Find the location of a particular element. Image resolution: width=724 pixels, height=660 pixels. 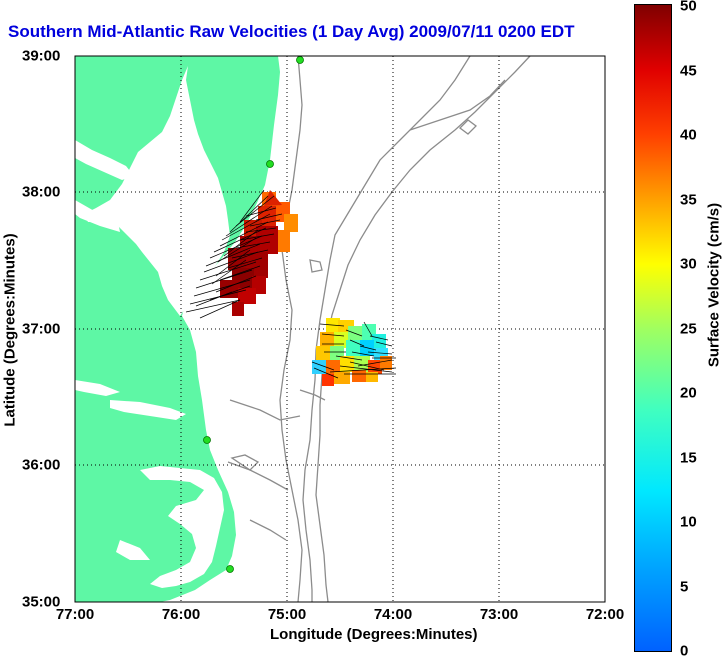

colorbar-tick: 50 is located at coordinates (688, 7).